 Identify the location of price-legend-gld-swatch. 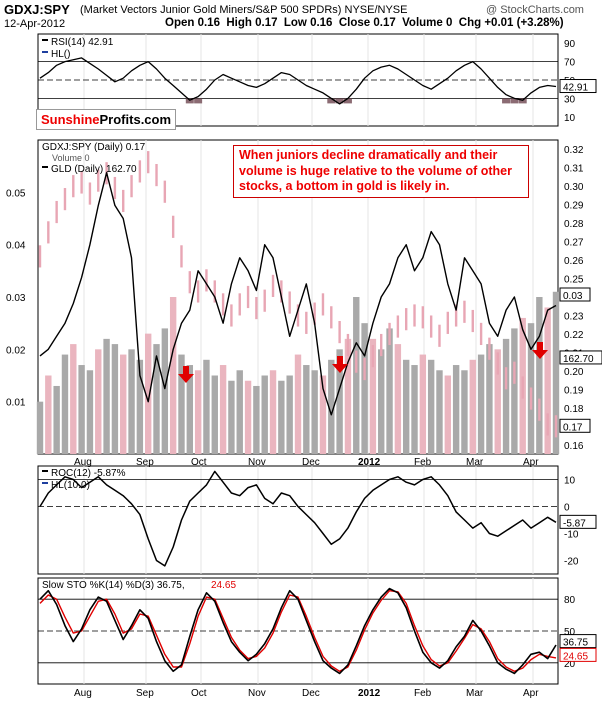
(45, 167).